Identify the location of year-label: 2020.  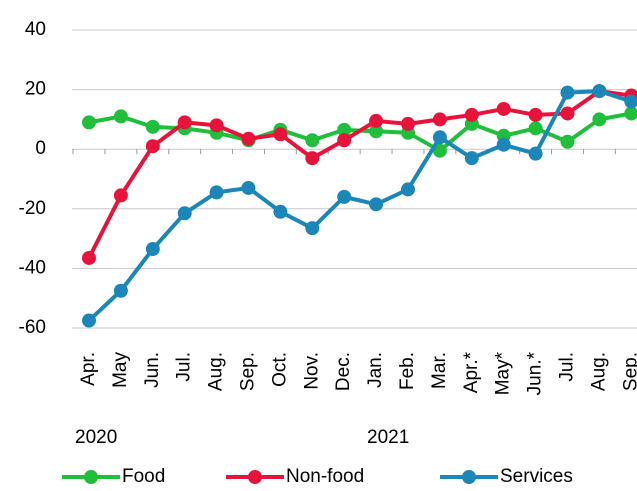
(96, 437).